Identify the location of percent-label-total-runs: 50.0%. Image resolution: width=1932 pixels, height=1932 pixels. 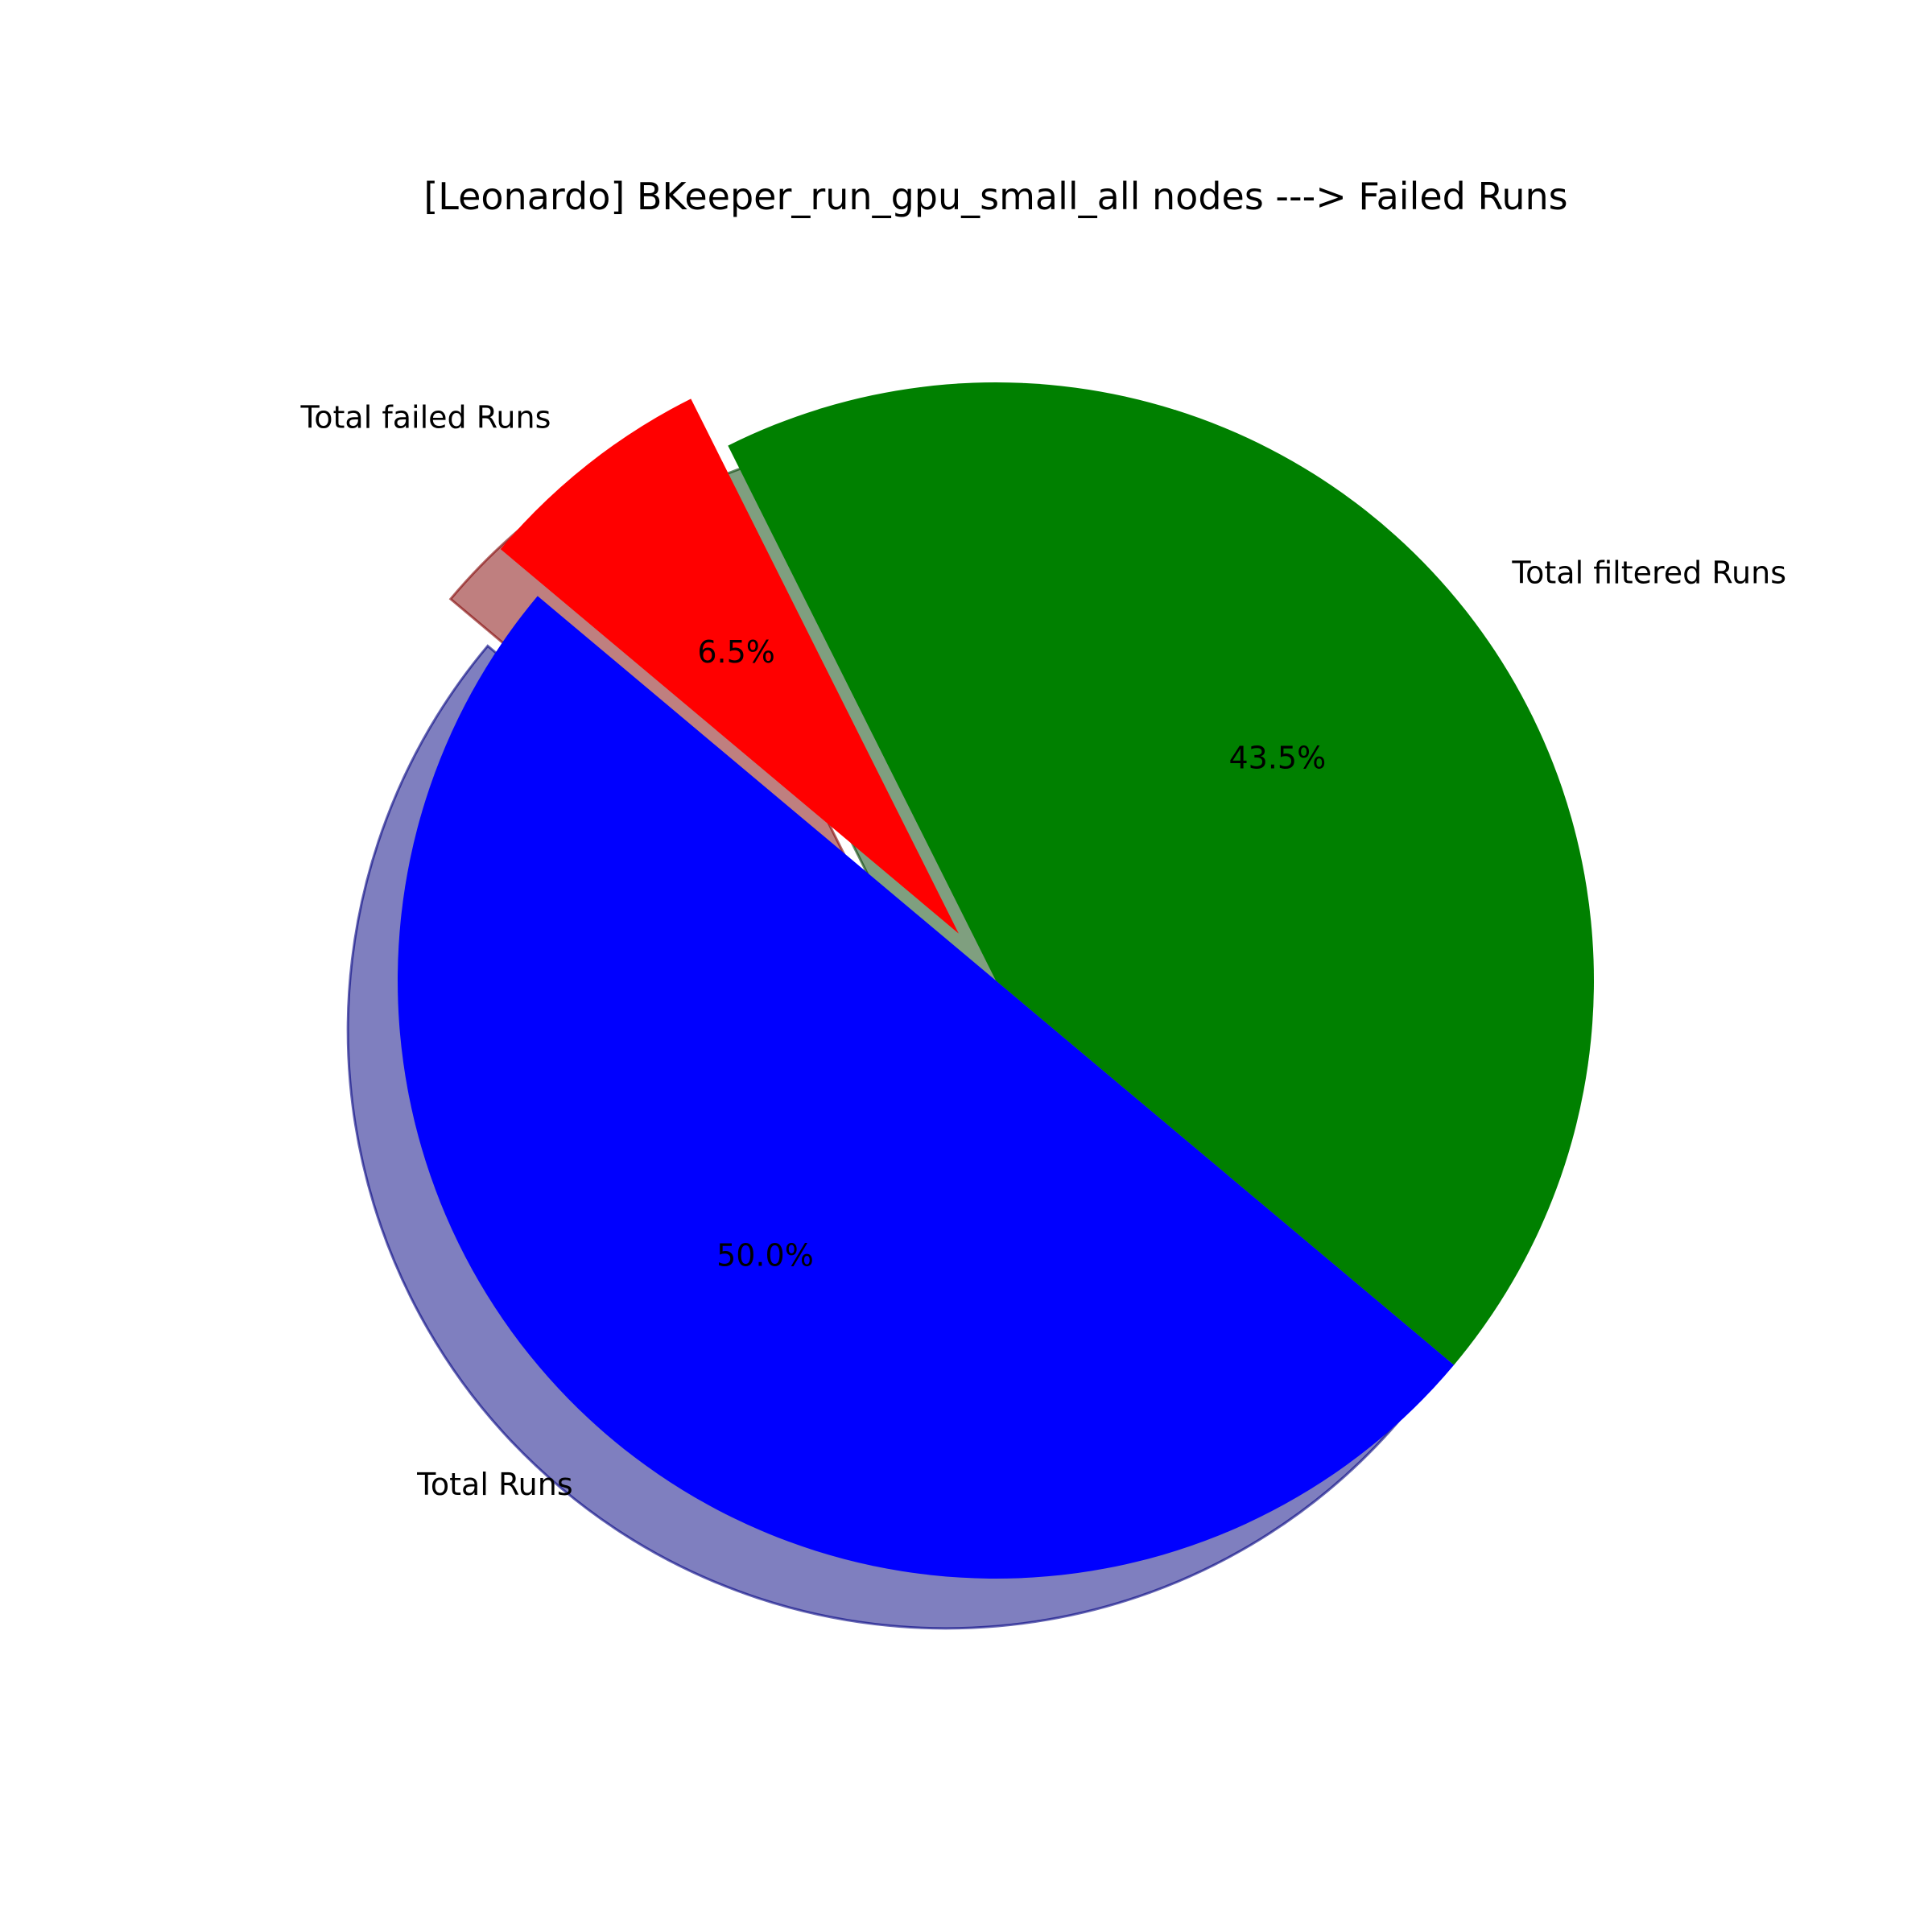
(765, 1256).